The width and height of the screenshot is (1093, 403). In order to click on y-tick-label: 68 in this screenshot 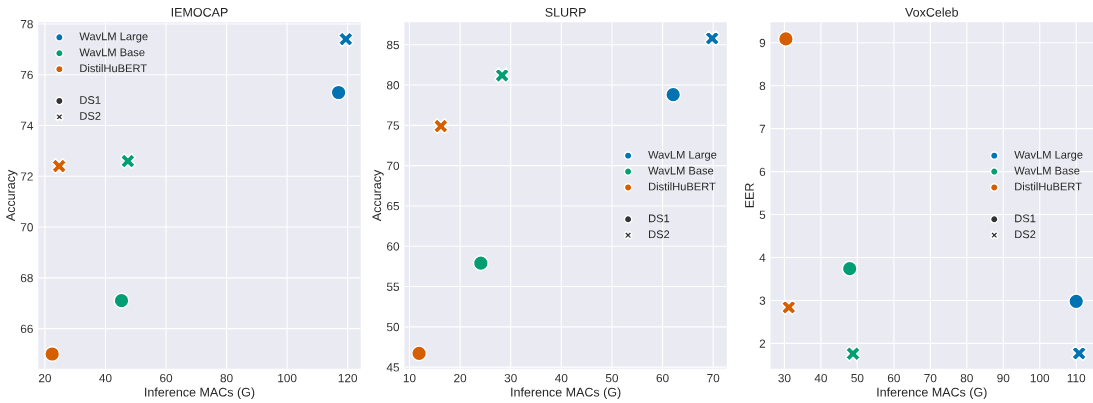, I will do `click(26, 278)`.